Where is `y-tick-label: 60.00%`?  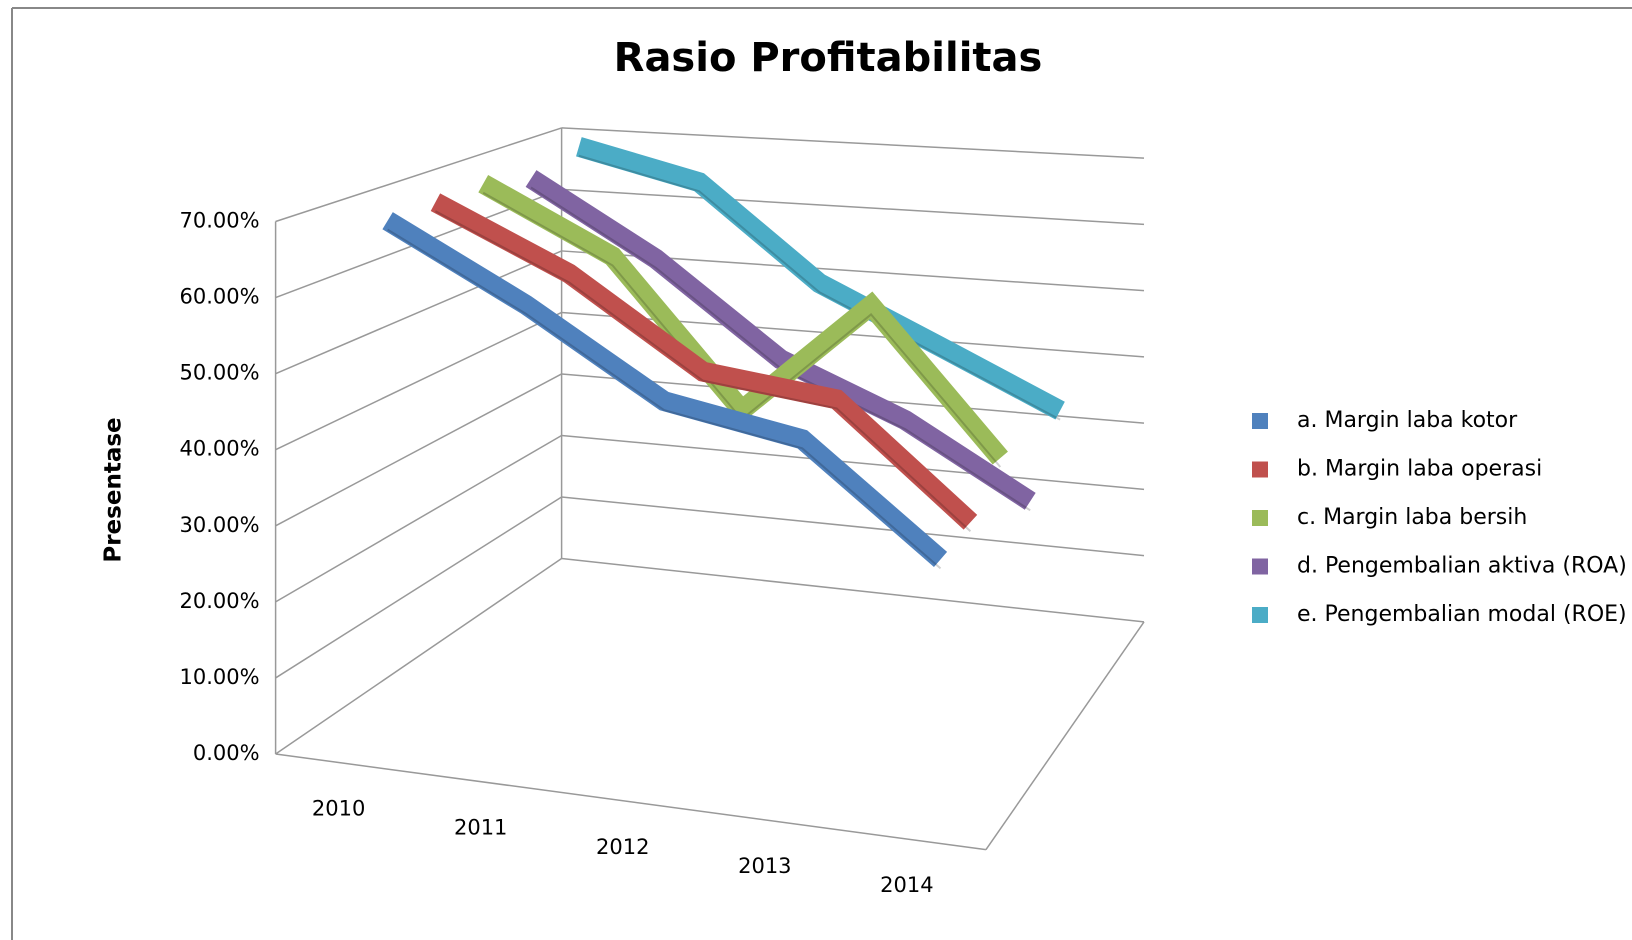
y-tick-label: 60.00% is located at coordinates (220, 297).